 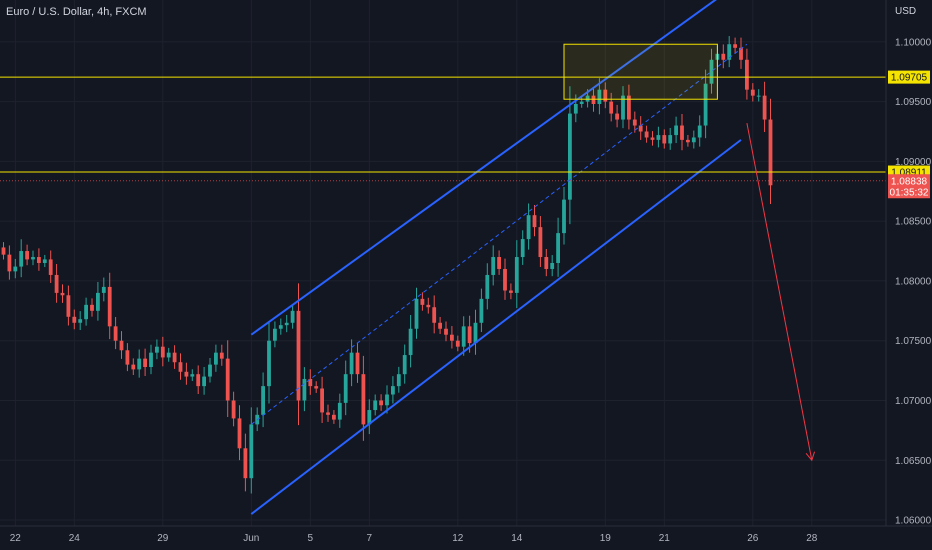 What do you see at coordinates (640, 71) in the screenshot?
I see `supply-zone-rectangle` at bounding box center [640, 71].